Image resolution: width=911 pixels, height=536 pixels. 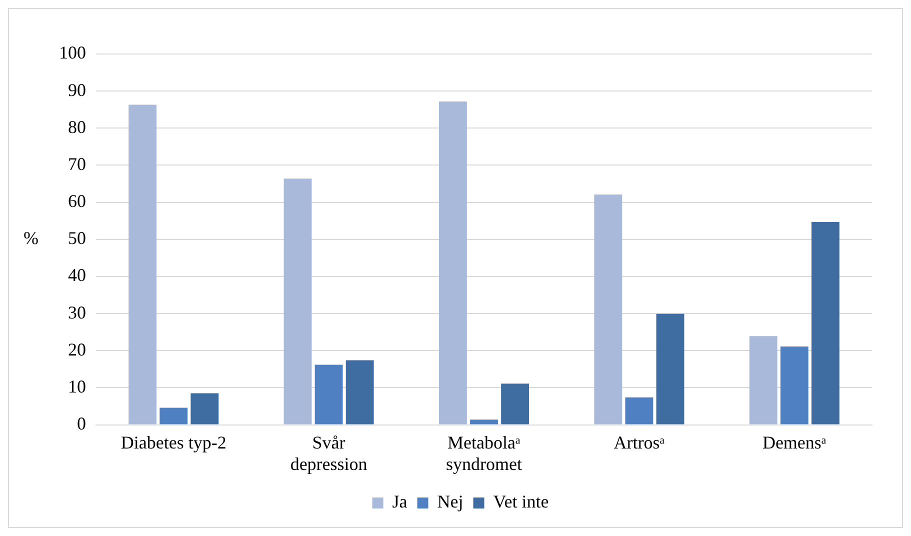 What do you see at coordinates (81, 424) in the screenshot?
I see `y-tick-label: 0` at bounding box center [81, 424].